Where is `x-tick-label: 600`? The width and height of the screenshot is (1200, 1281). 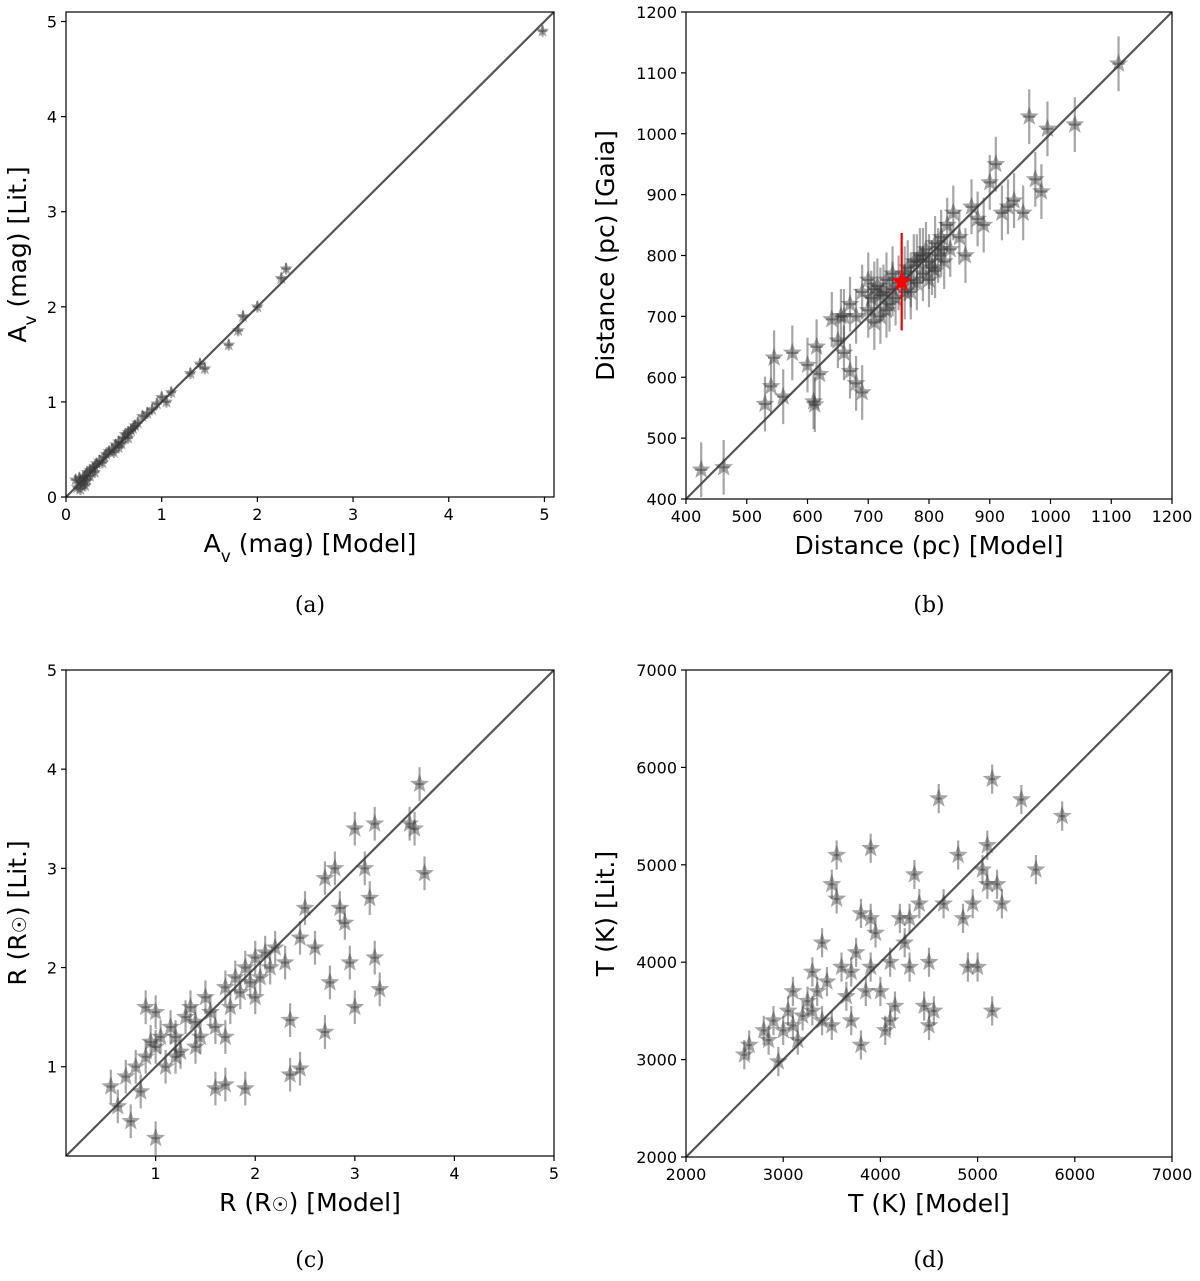
x-tick-label: 600 is located at coordinates (807, 516).